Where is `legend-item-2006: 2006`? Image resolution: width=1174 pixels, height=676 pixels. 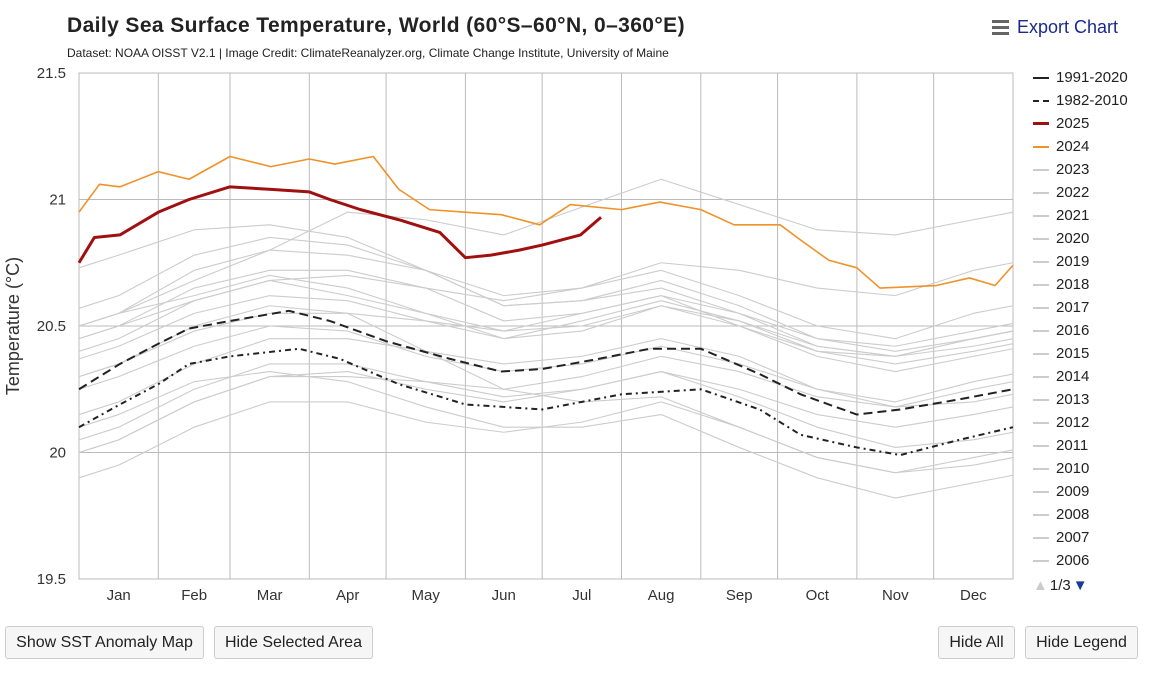
legend-item-2006: 2006 is located at coordinates (1080, 560).